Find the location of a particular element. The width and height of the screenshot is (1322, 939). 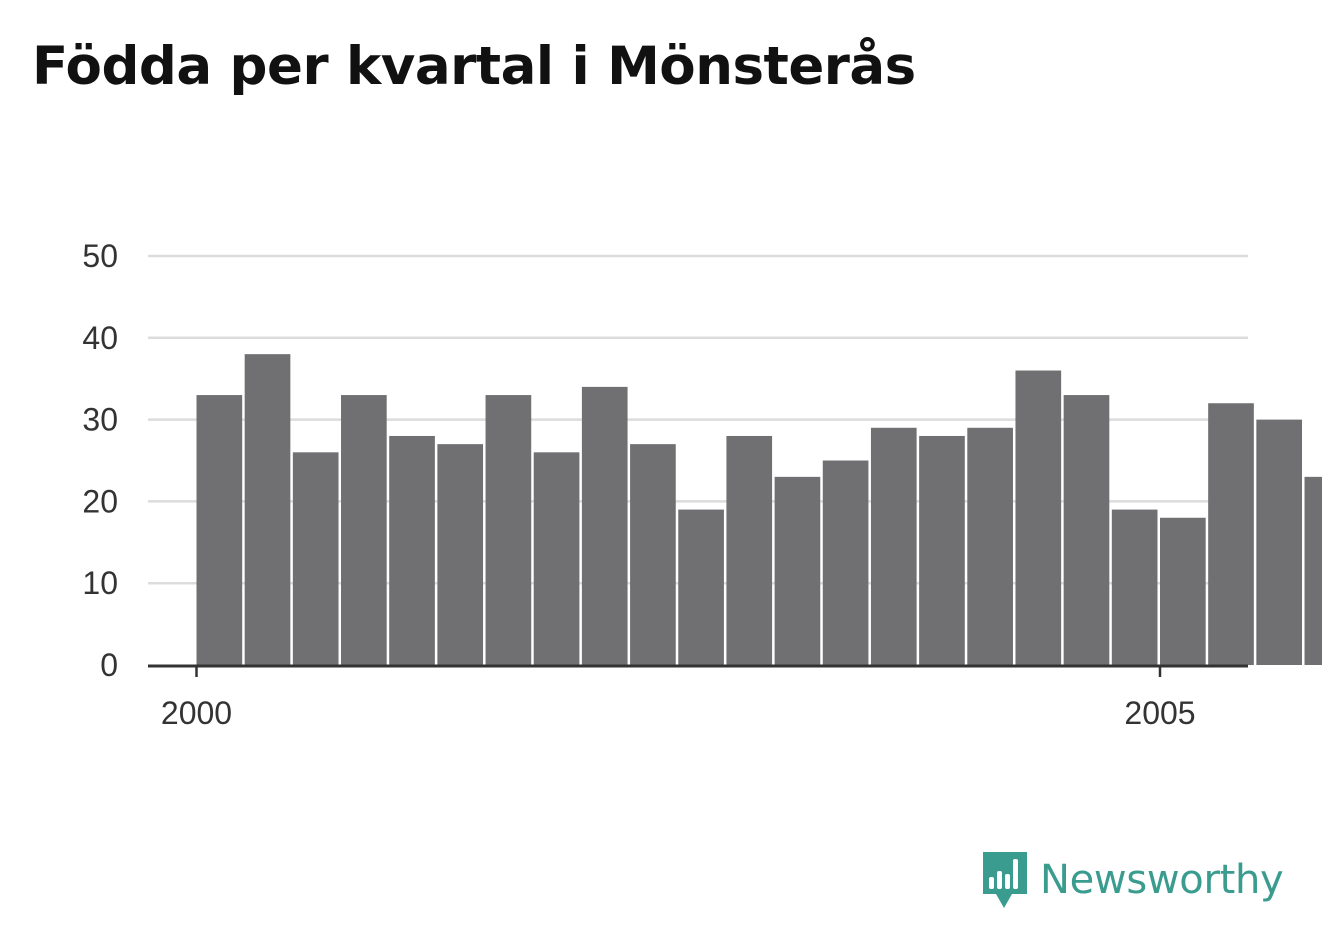

newsworthy-logo: Newsworthy is located at coordinates (1132, 880).